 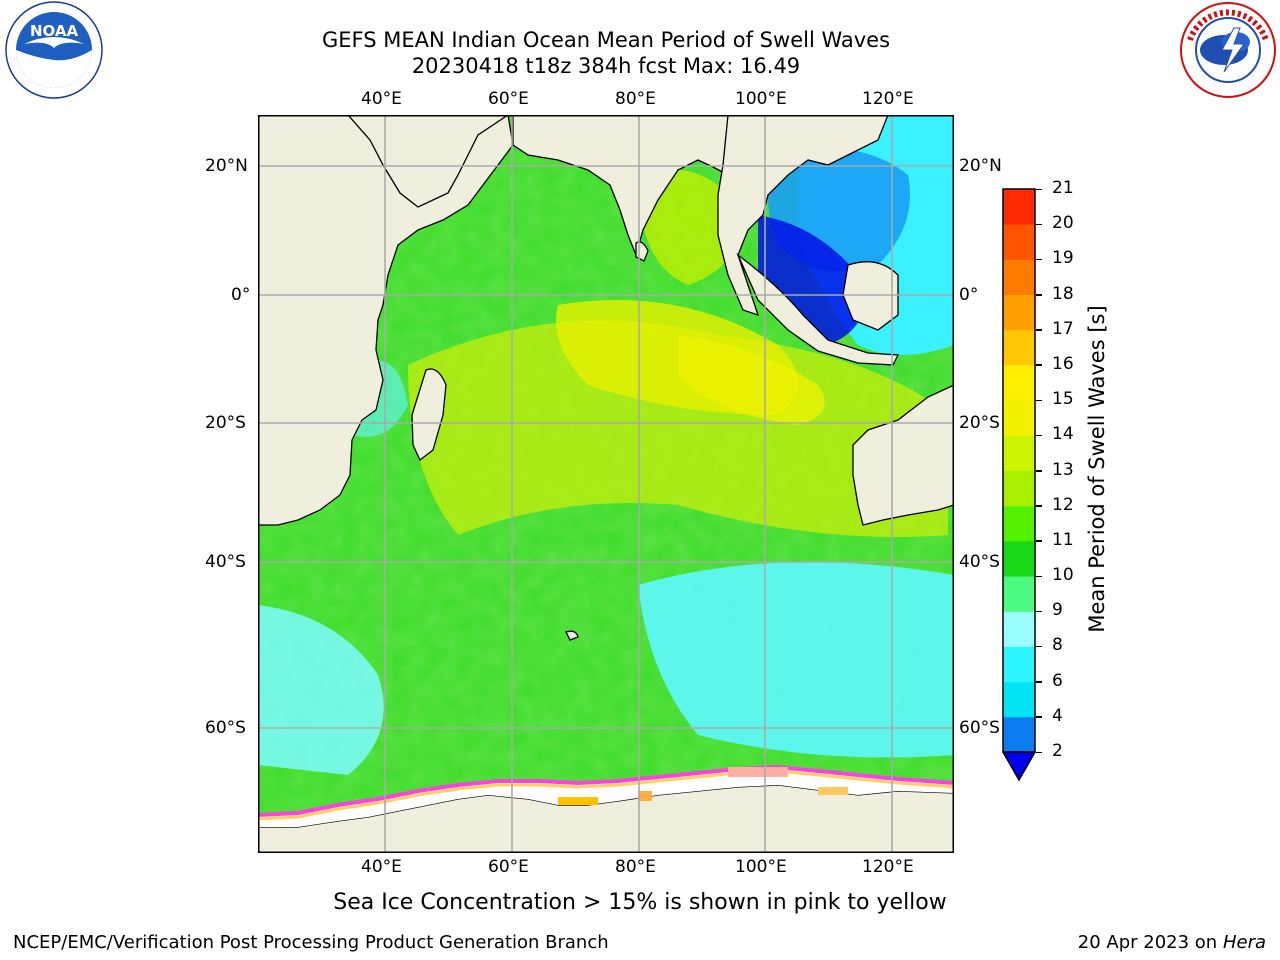 What do you see at coordinates (1228, 50) in the screenshot?
I see `nws-logo-icon` at bounding box center [1228, 50].